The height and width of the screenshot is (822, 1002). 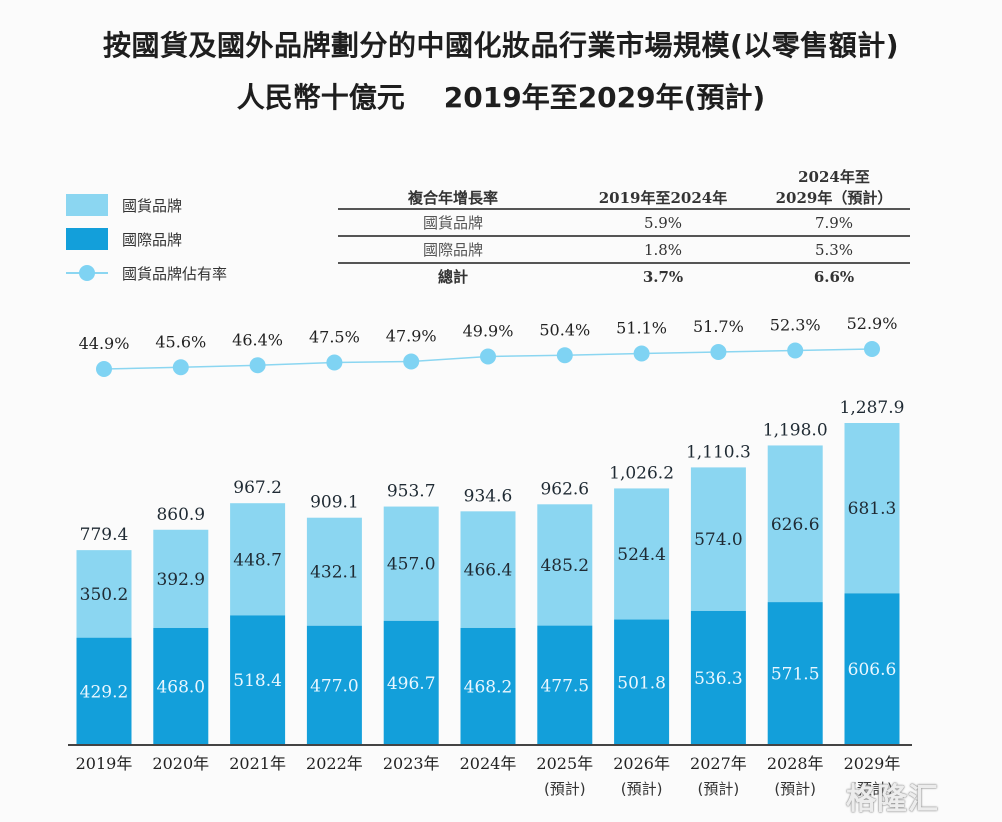 I want to click on data-label-international: 571.5, so click(x=795, y=675).